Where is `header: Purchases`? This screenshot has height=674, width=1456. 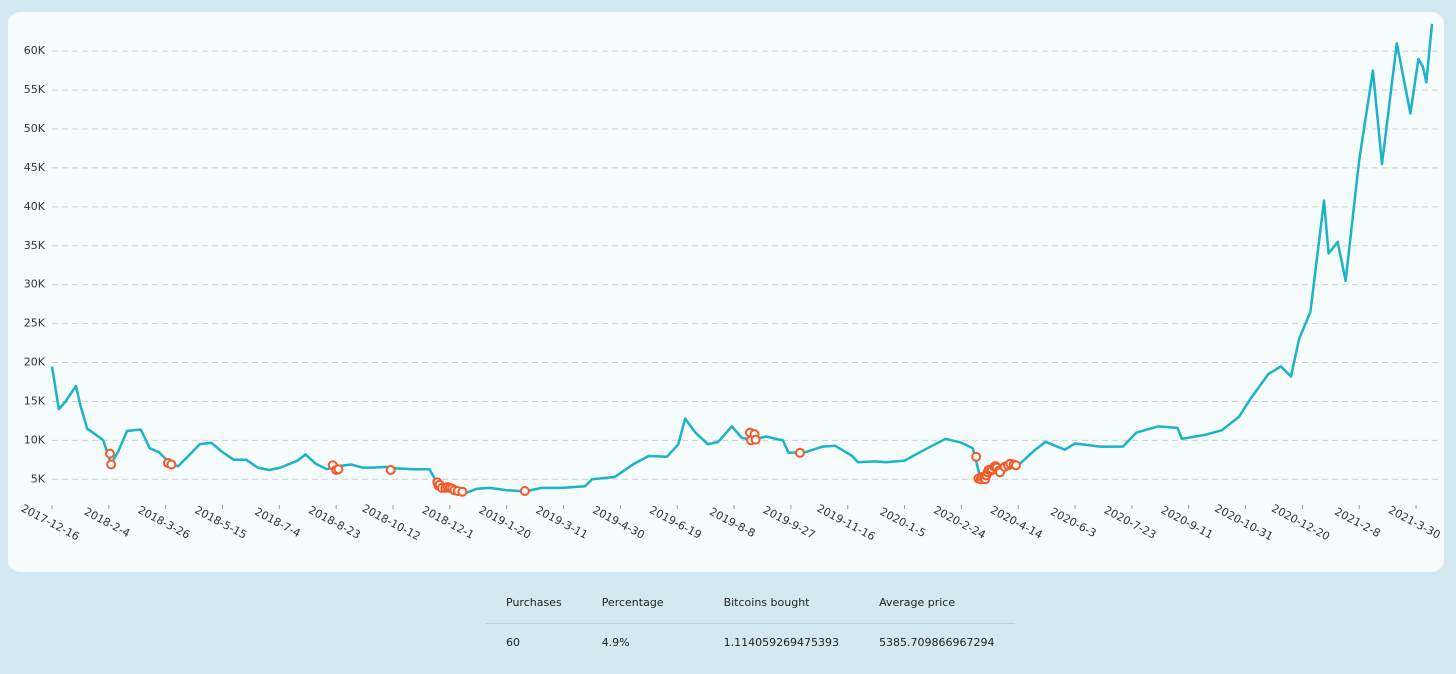 header: Purchases is located at coordinates (534, 607).